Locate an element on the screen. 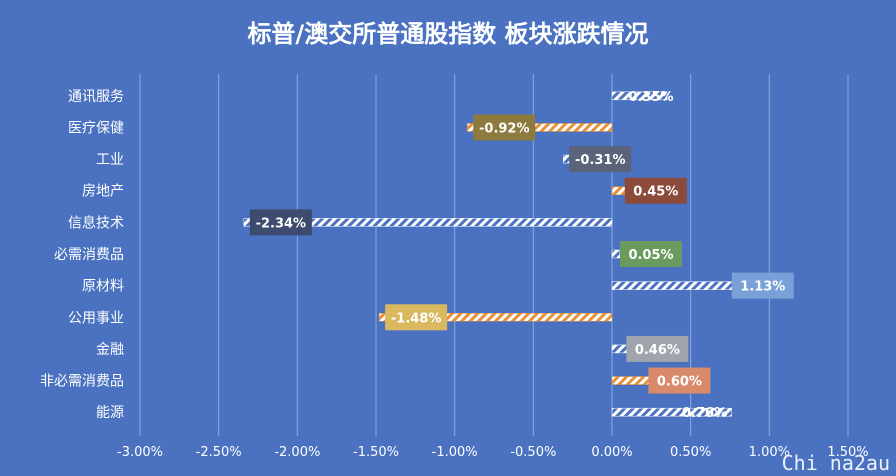 The height and width of the screenshot is (476, 896). data-label: 0.05% is located at coordinates (650, 255).